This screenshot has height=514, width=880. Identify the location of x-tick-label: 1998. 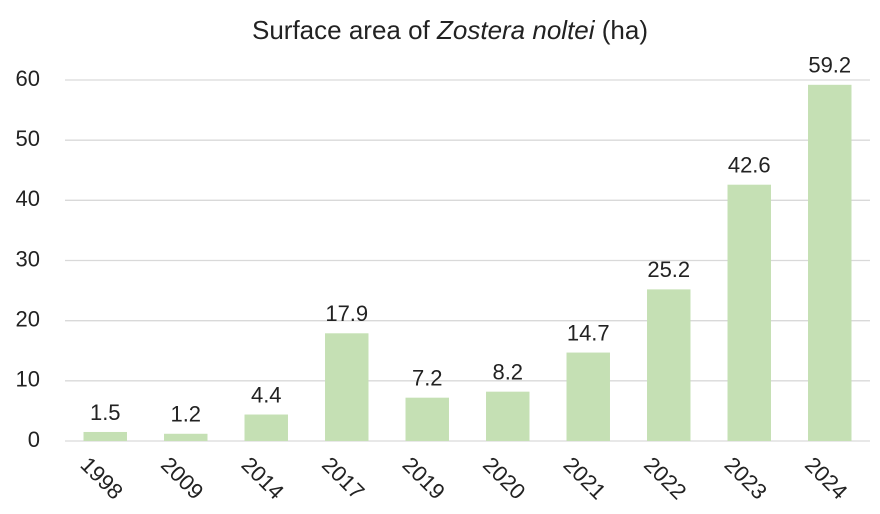
(102, 478).